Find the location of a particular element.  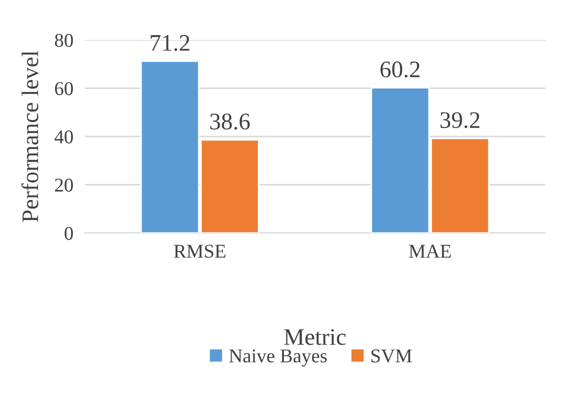

y-tick-label: 60 is located at coordinates (64, 89).